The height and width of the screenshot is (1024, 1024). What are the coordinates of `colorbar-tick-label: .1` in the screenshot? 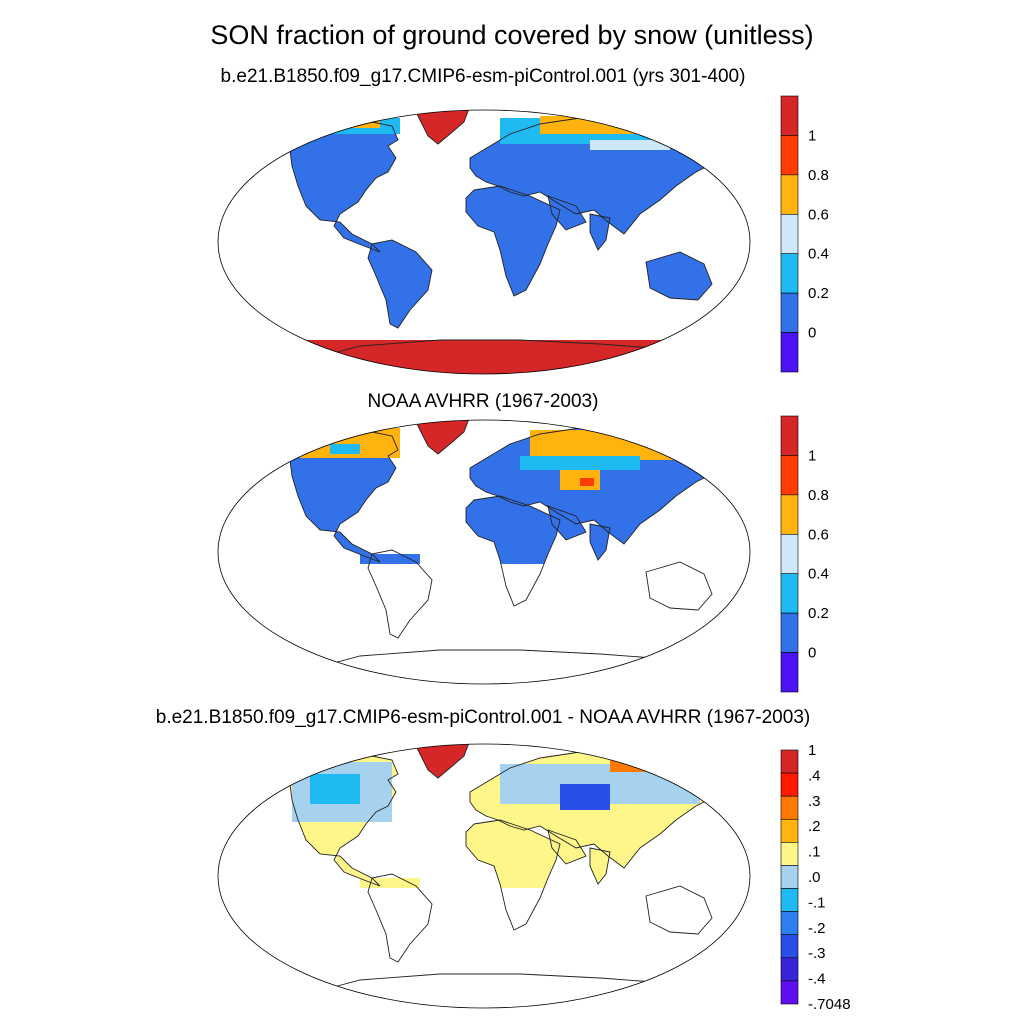 It's located at (814, 852).